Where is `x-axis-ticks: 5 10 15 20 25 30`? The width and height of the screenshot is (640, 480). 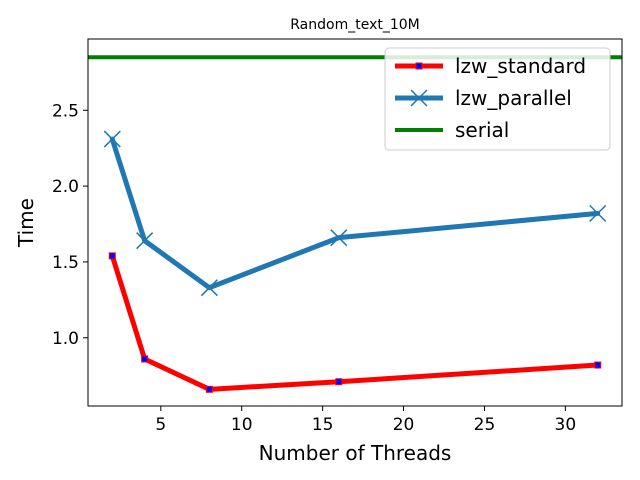
x-axis-ticks: 5 10 15 20 25 30 is located at coordinates (365, 420).